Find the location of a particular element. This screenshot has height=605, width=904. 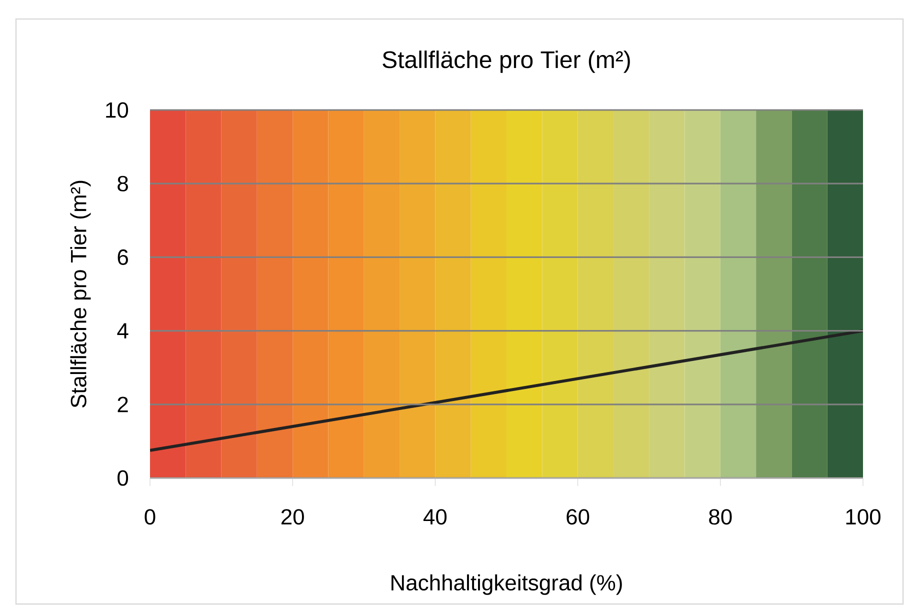

x-tick-label: 40 is located at coordinates (435, 517).